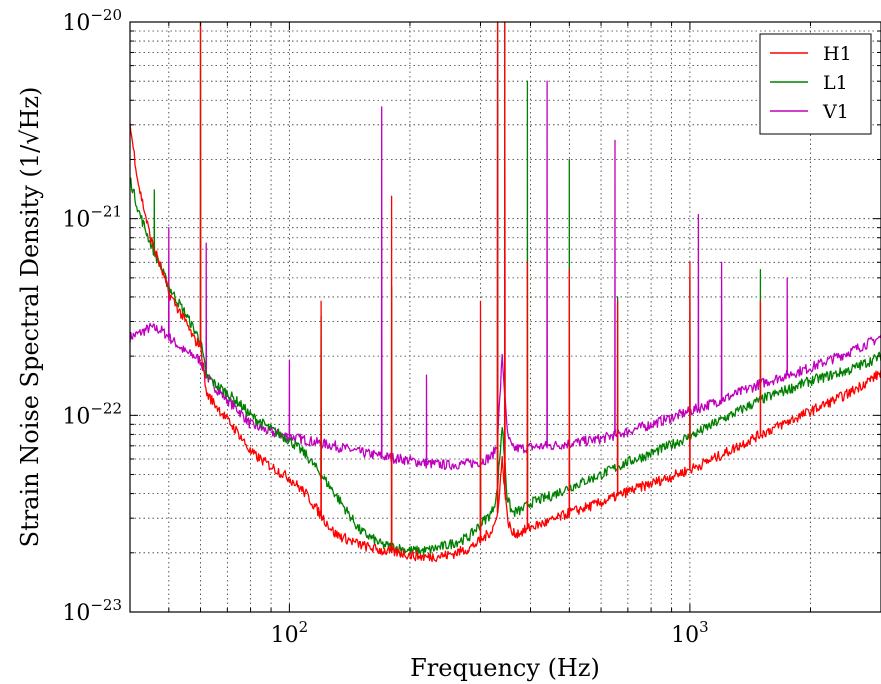  I want to click on legend-label-v1: V1, so click(835, 112).